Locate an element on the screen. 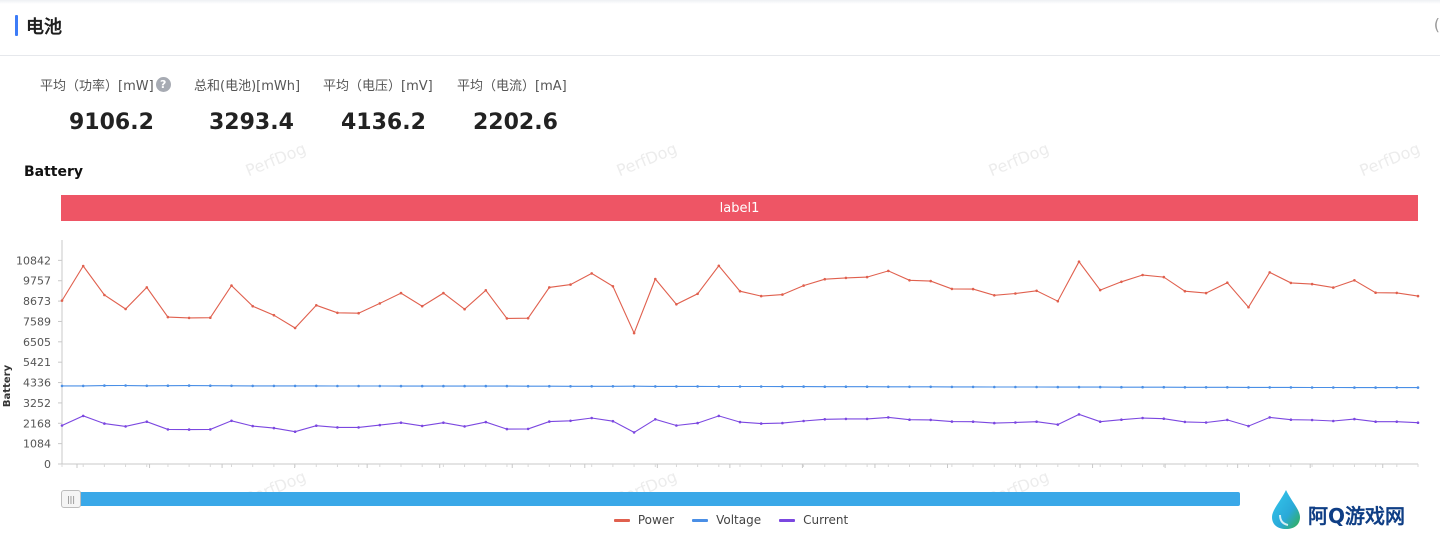  zoom-slider-handle: ||| is located at coordinates (71, 499).